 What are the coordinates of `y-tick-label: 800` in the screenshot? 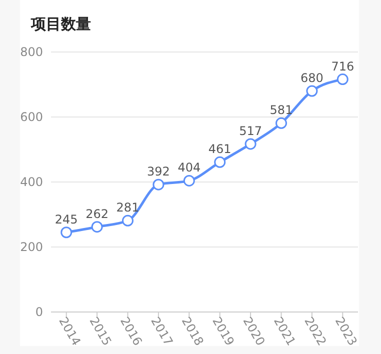 It's located at (31, 52).